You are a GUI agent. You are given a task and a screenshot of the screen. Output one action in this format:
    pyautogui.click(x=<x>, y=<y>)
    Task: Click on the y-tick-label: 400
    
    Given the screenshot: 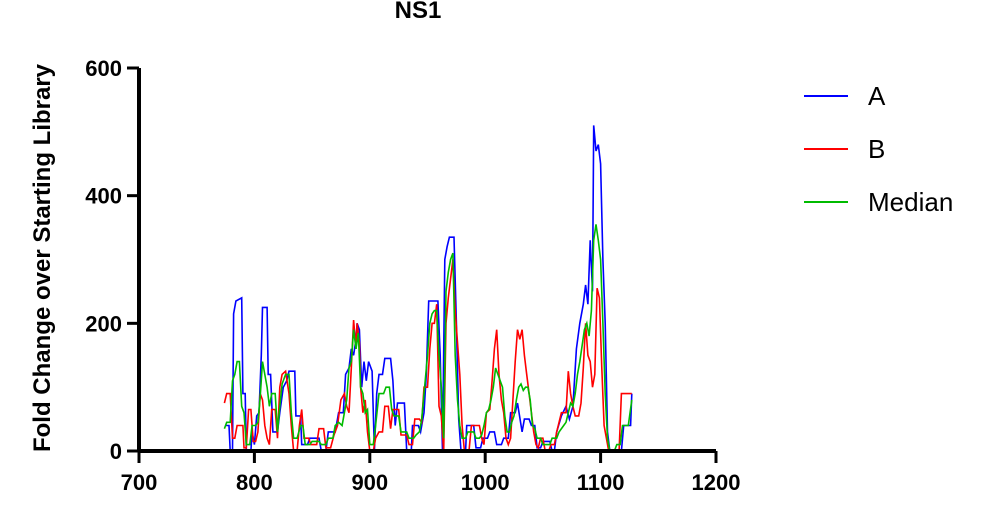 What is the action you would take?
    pyautogui.click(x=103, y=196)
    